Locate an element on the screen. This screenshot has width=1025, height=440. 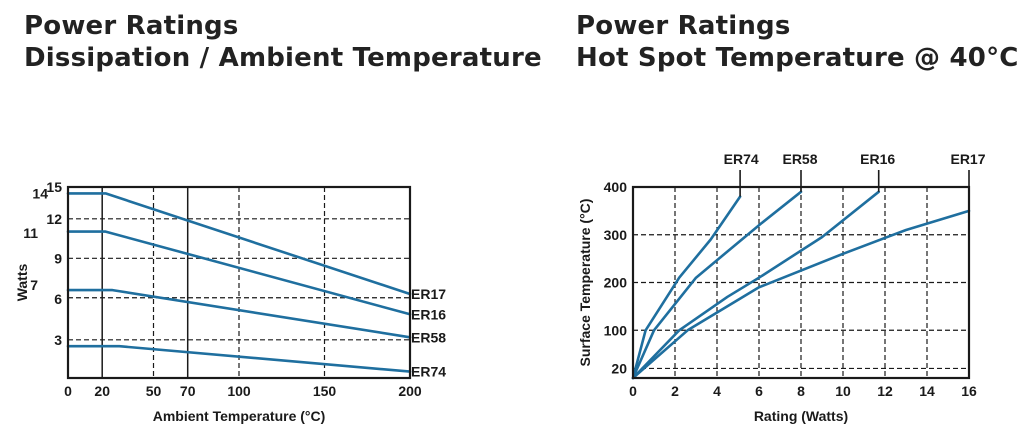
left-title-line-2: Dissipation / Ambient Temperature is located at coordinates (283, 58).